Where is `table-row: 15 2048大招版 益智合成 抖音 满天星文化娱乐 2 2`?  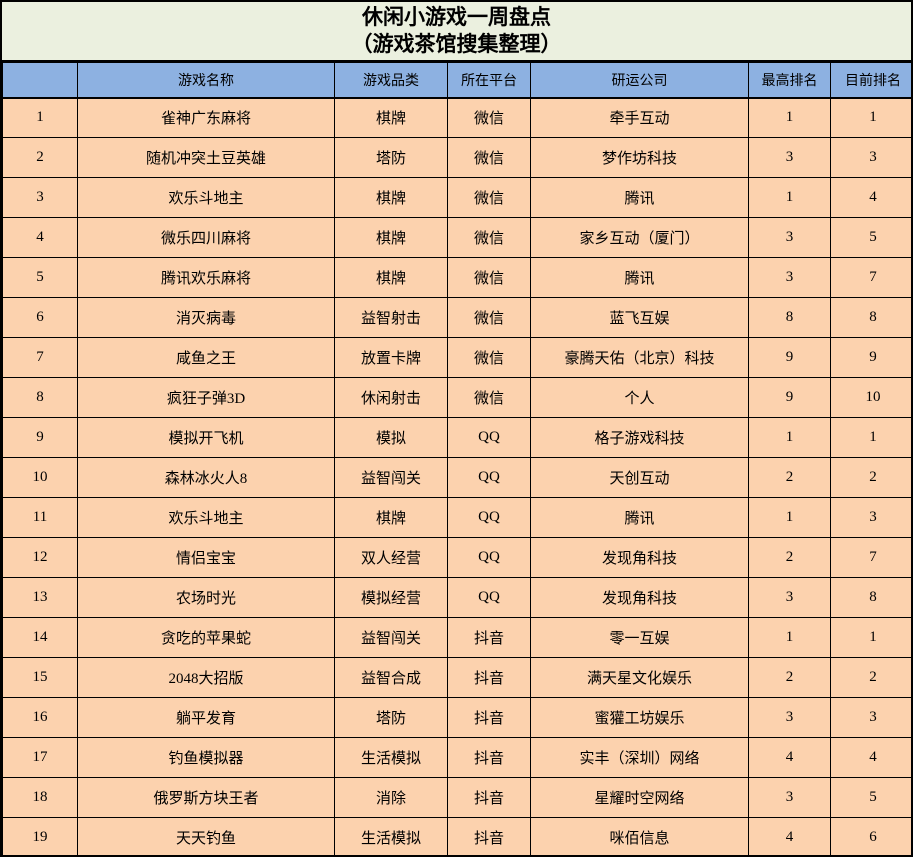 table-row: 15 2048大招版 益智合成 抖音 满天星文化娱乐 2 2 is located at coordinates (456, 677).